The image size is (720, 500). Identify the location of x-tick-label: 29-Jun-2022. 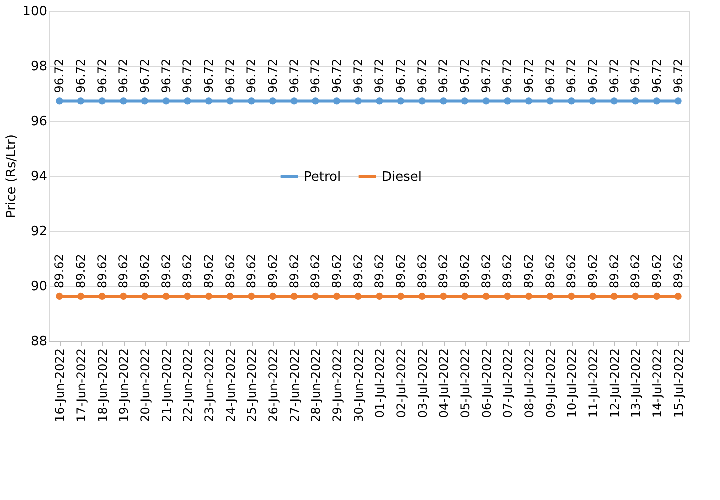
(337, 385).